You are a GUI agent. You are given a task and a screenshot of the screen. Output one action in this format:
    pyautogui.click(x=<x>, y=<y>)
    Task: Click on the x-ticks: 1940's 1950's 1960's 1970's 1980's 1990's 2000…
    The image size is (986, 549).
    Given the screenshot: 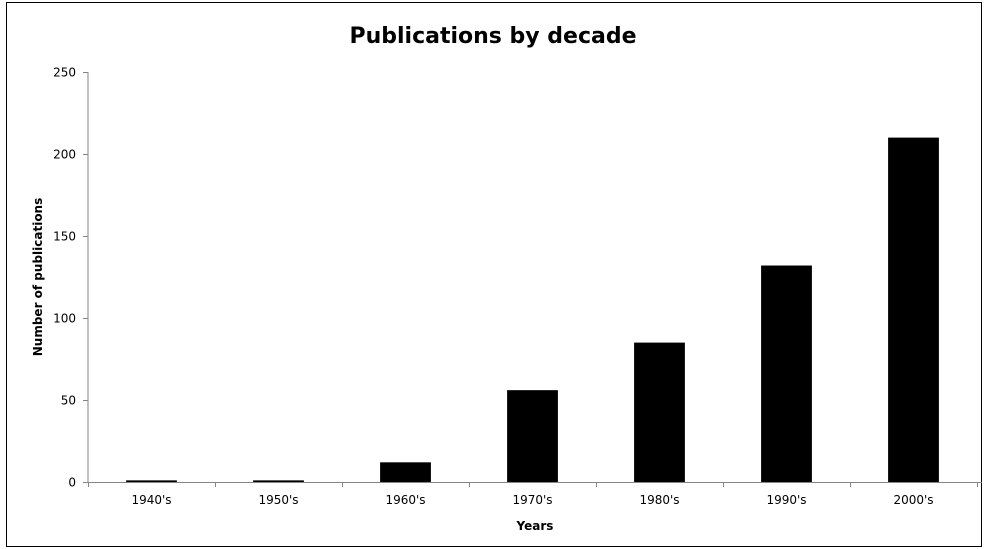 What is the action you would take?
    pyautogui.click(x=533, y=494)
    